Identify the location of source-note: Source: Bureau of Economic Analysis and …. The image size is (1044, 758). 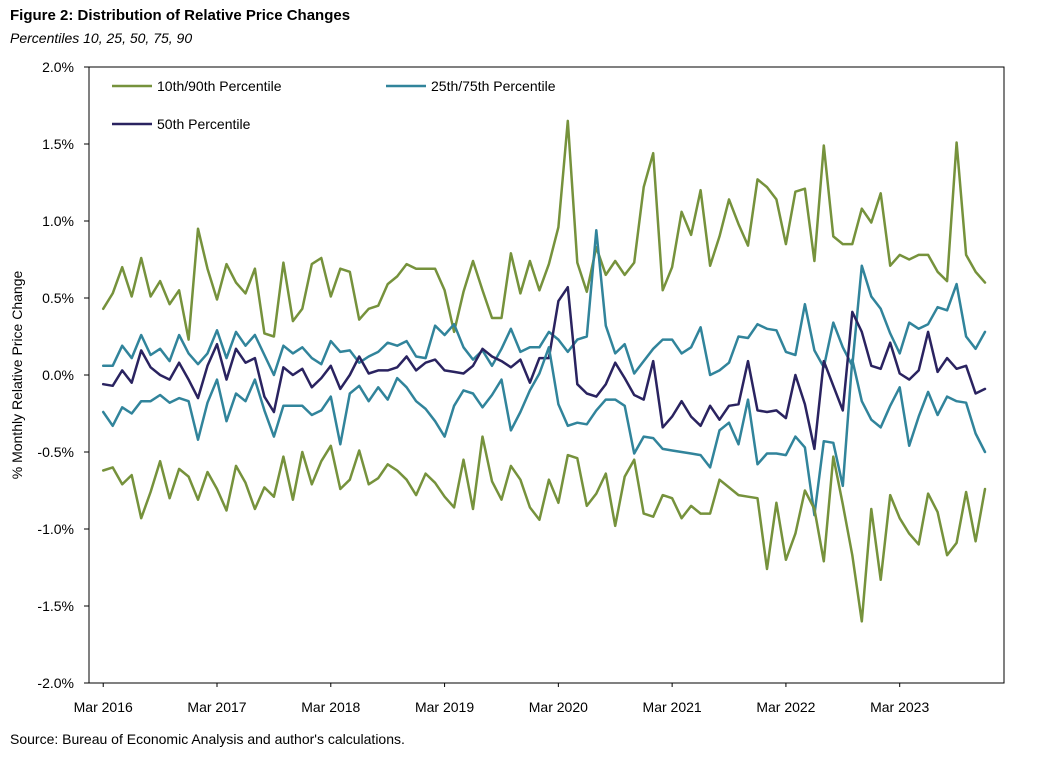
(207, 739).